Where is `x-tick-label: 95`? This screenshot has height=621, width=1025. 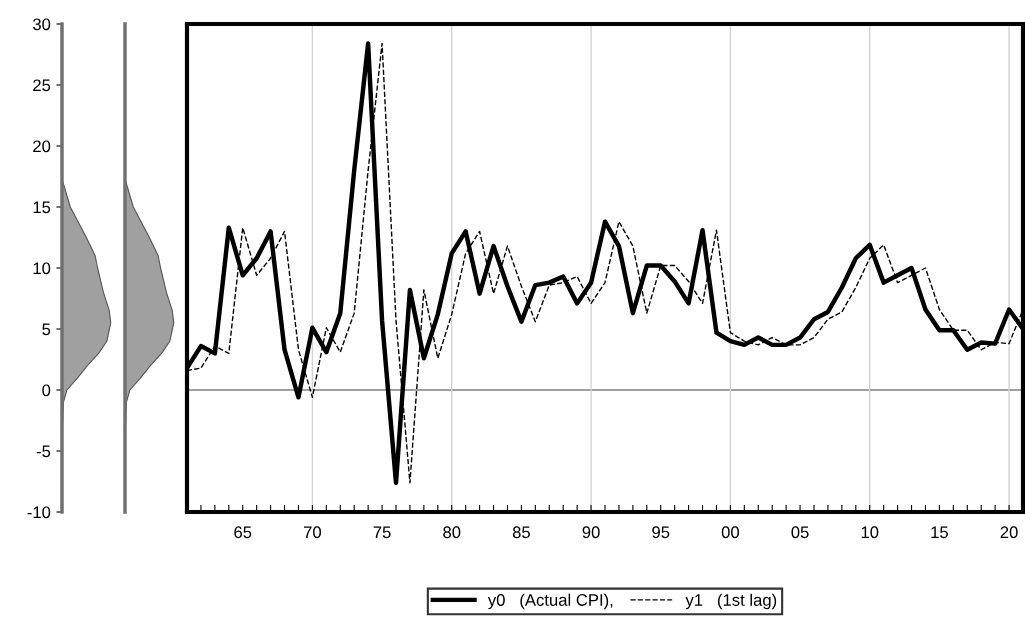 x-tick-label: 95 is located at coordinates (661, 532).